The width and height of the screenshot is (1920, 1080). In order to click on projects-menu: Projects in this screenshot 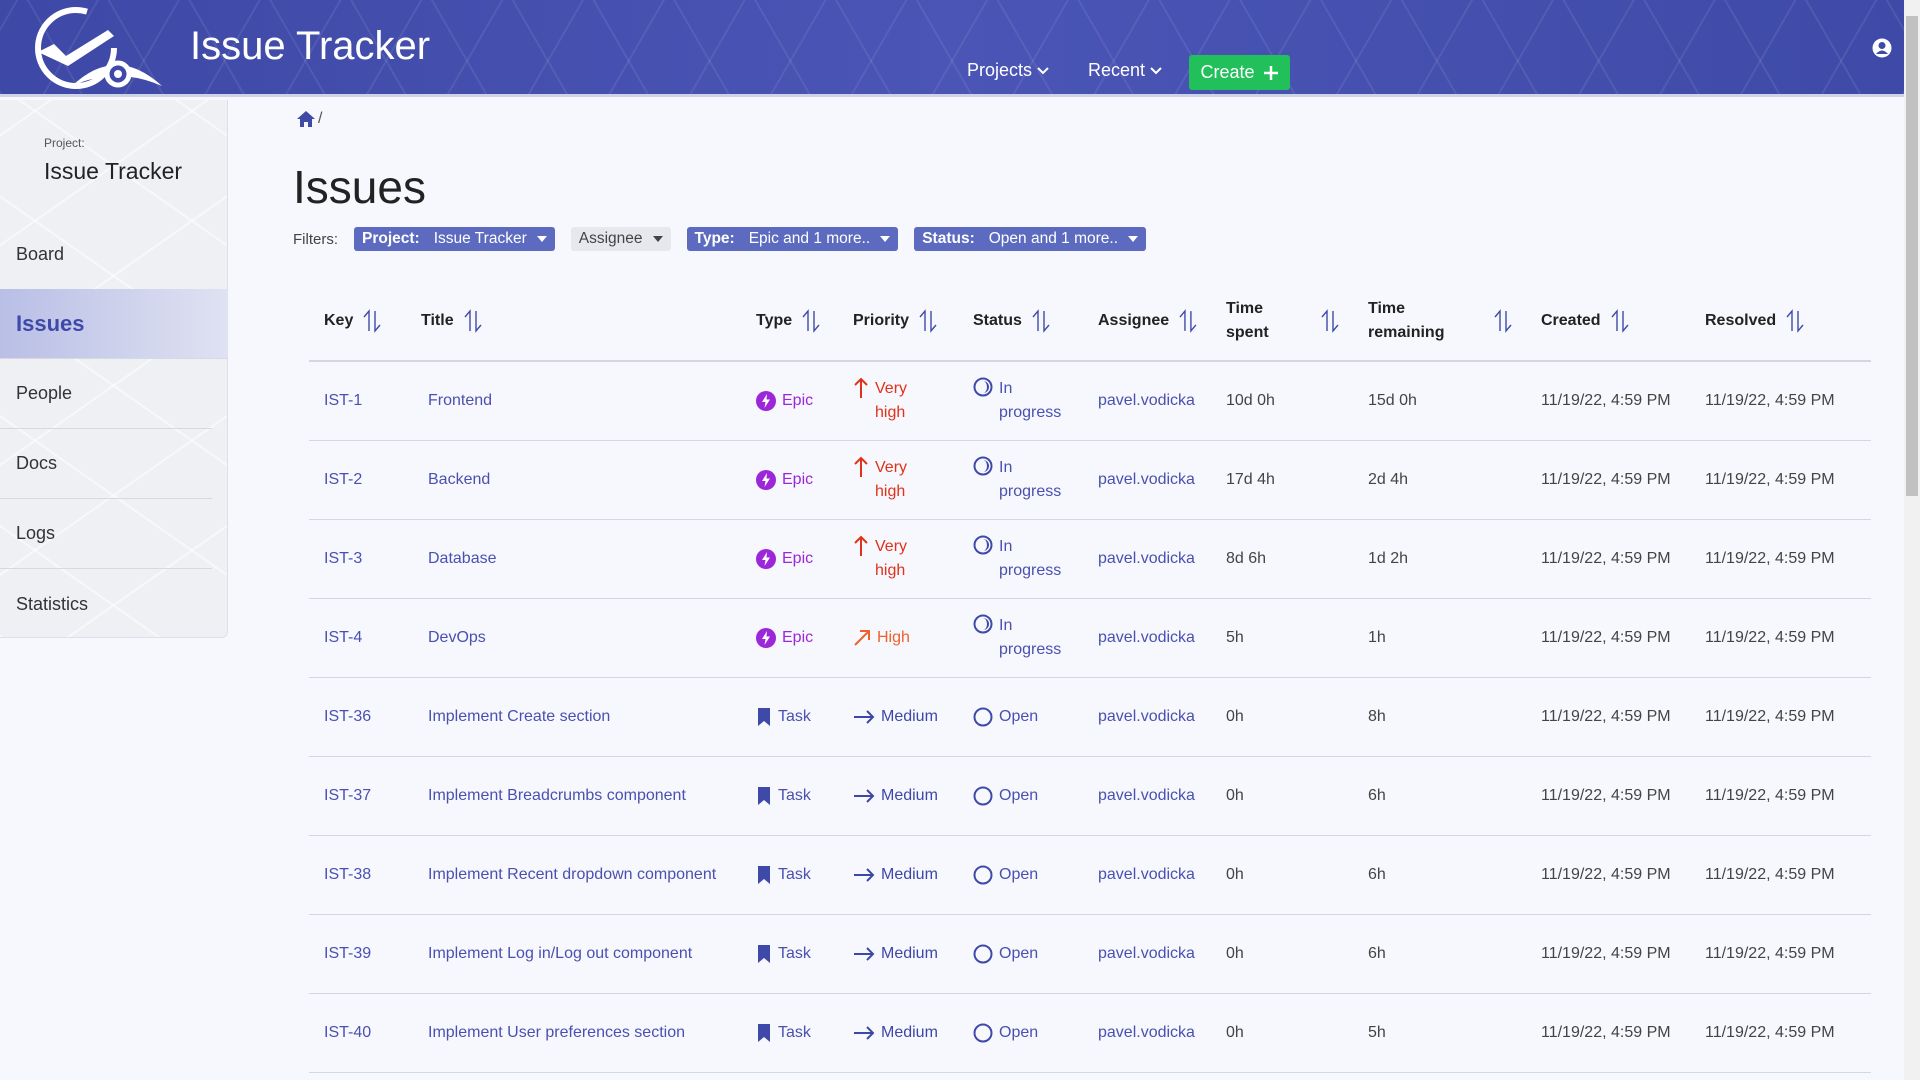, I will do `click(1008, 70)`.